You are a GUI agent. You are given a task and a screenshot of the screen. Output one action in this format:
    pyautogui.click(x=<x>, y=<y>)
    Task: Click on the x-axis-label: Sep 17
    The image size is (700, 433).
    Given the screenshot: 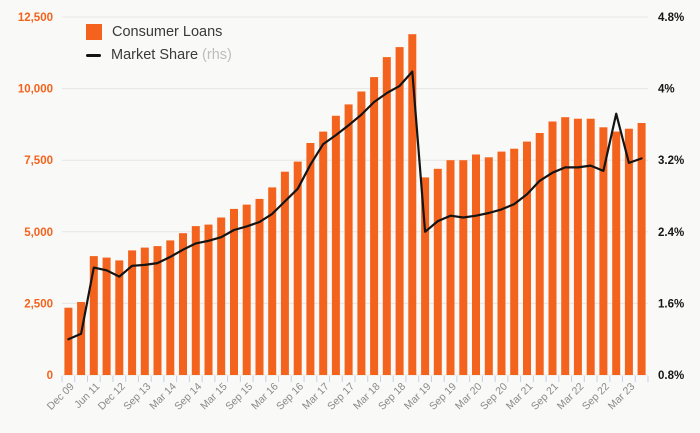 What is the action you would take?
    pyautogui.click(x=341, y=397)
    